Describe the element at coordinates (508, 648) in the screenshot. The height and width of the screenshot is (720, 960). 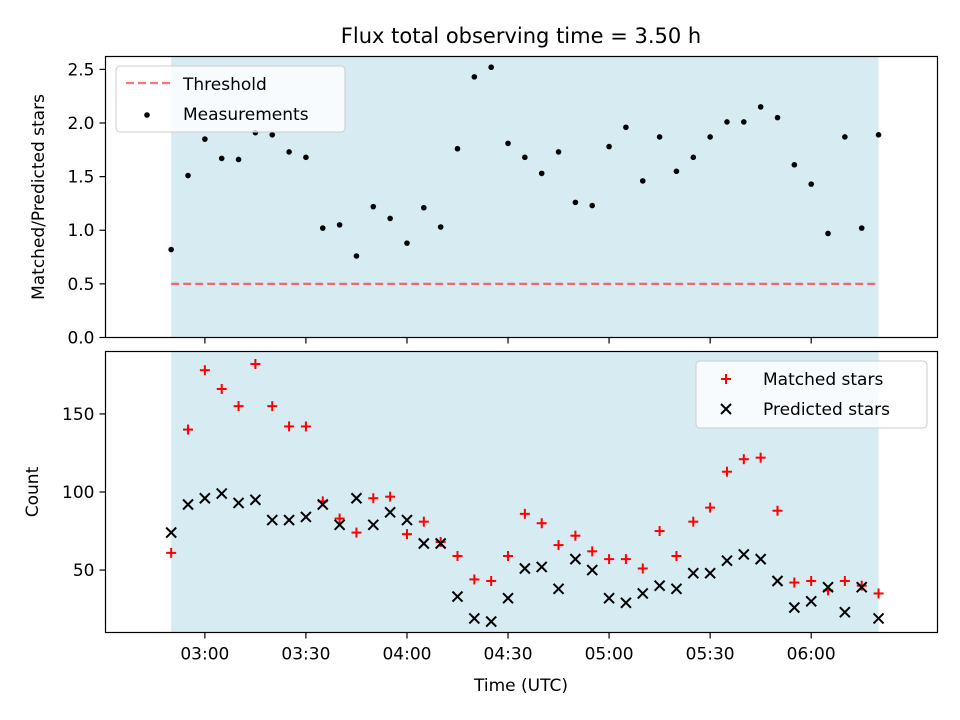
I see `bottom-x-ticks: 03:00 03:30 04:00 04:30 05:00 05:30 06:00` at that location.